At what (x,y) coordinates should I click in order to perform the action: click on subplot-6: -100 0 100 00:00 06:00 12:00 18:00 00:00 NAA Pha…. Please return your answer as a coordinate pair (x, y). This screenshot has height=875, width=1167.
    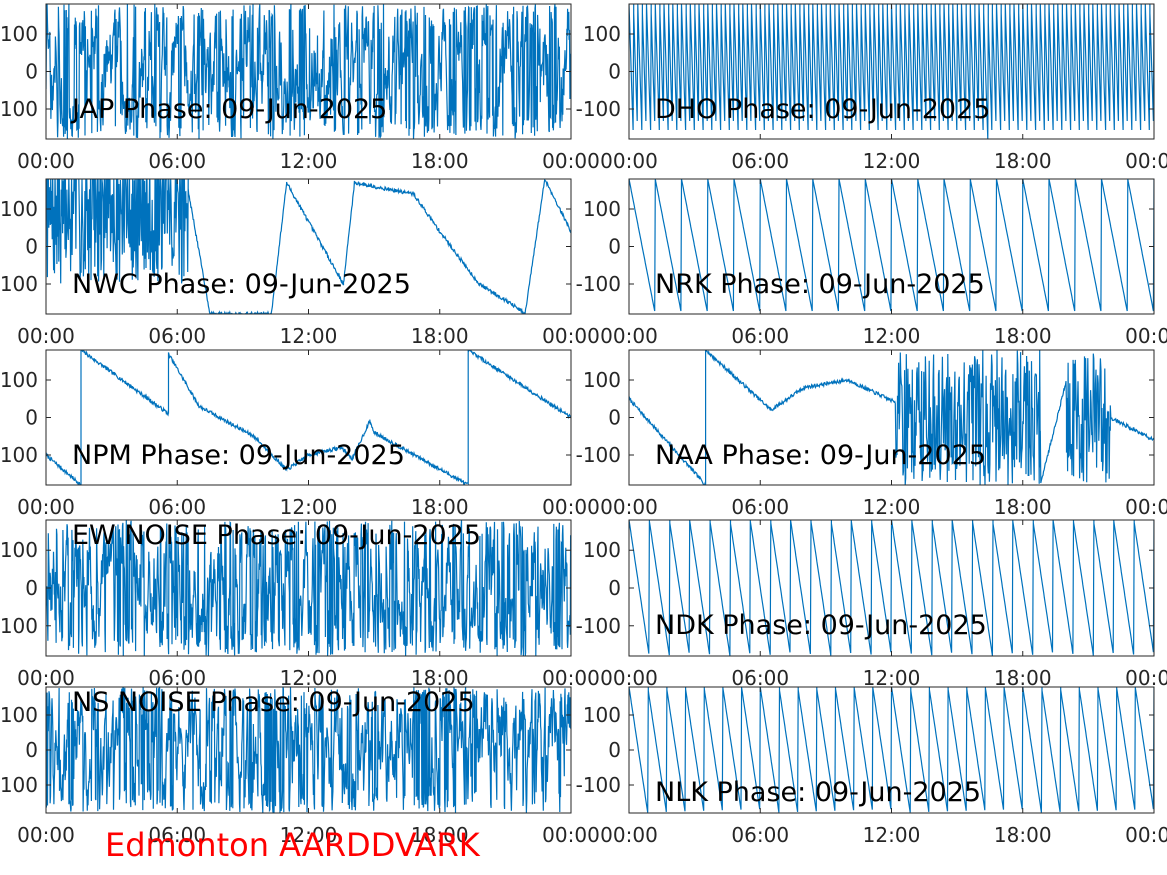
    Looking at the image, I should click on (871, 434).